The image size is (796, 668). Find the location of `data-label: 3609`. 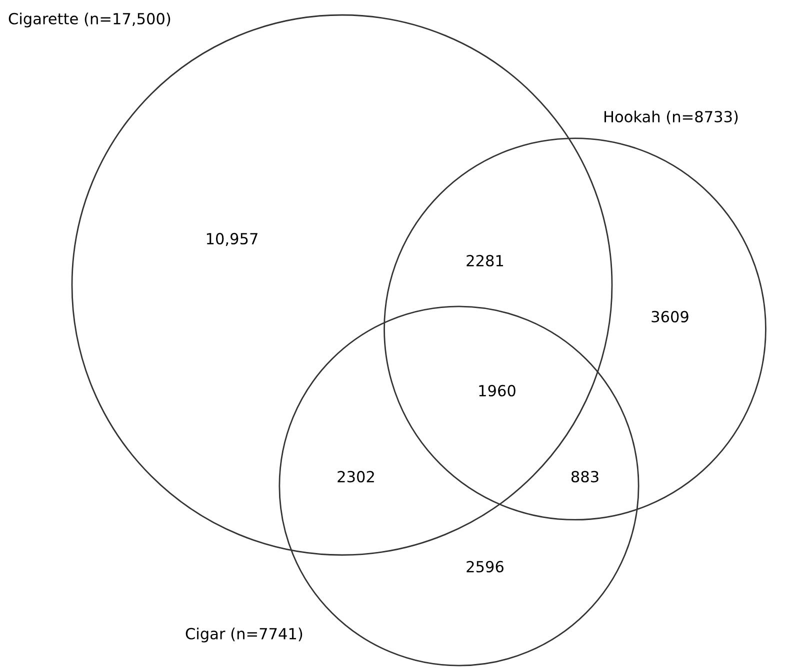

data-label: 3609 is located at coordinates (670, 316).